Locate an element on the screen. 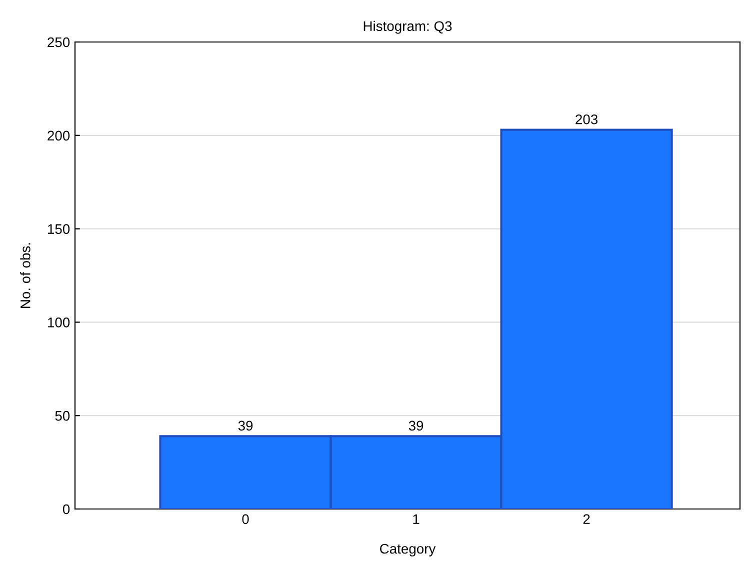 This screenshot has height=566, width=747. x-tick-label: 2 is located at coordinates (586, 519).